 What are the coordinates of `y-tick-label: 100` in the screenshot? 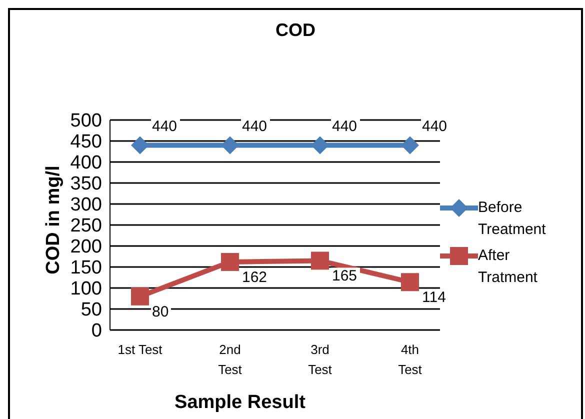 It's located at (86, 289).